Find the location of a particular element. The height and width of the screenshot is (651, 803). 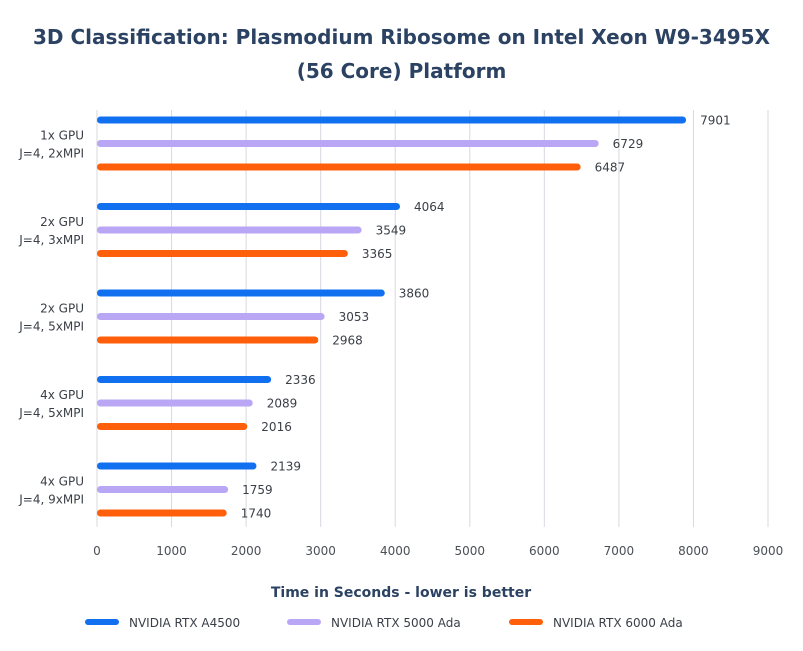

chart-title-line-2: (56 Core) Platform is located at coordinates (401, 71).